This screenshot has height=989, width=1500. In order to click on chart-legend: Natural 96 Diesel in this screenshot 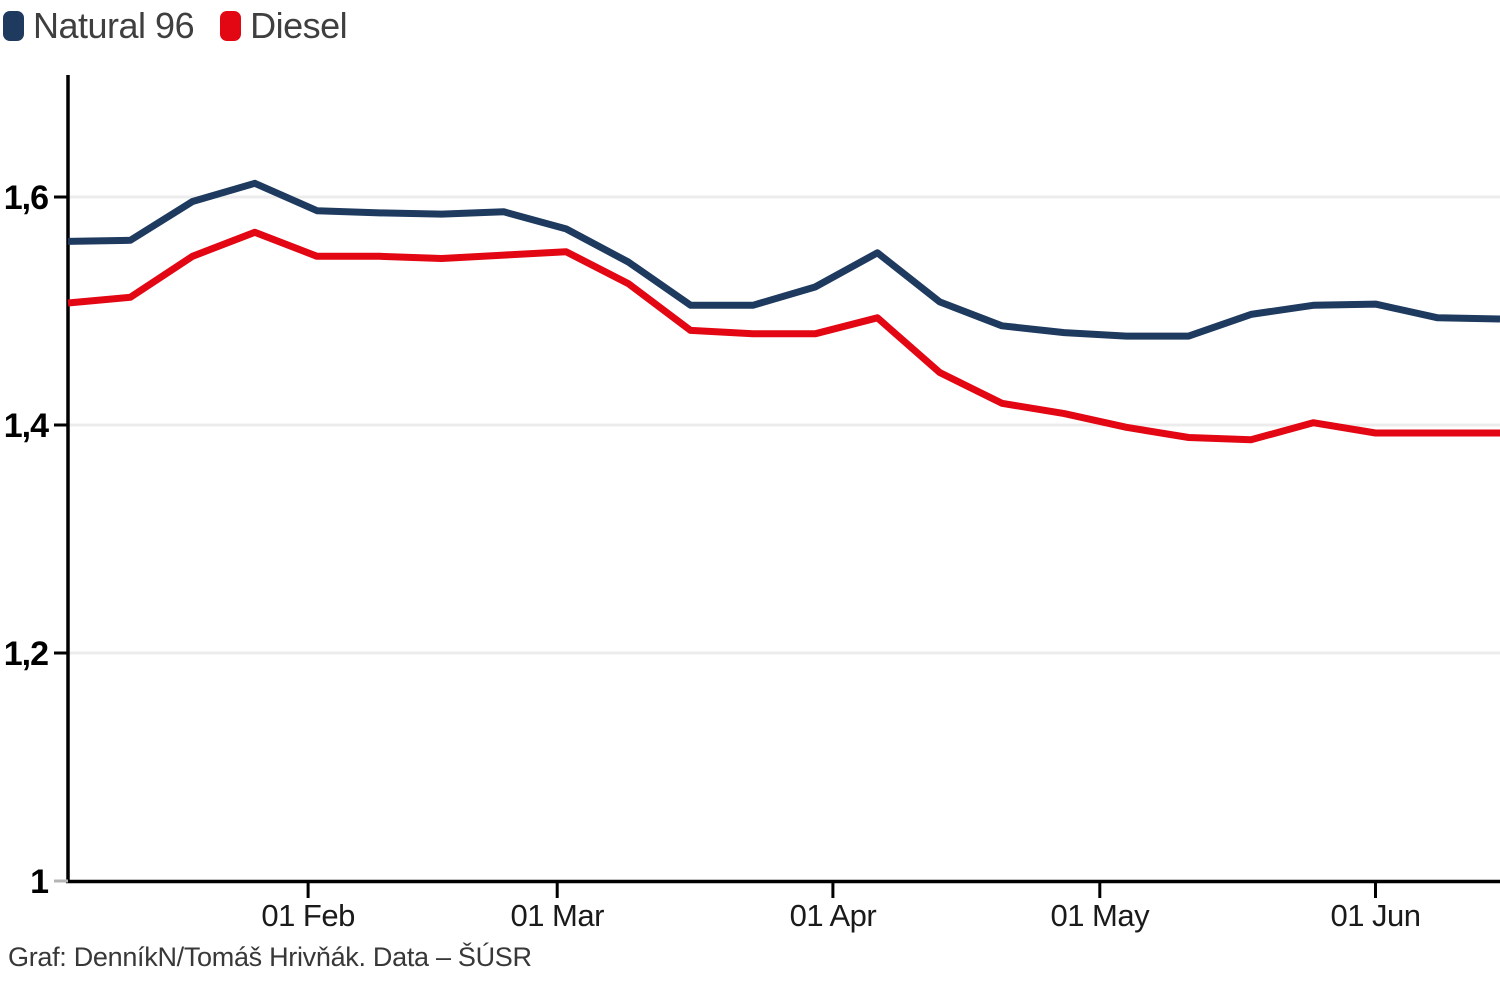, I will do `click(175, 25)`.